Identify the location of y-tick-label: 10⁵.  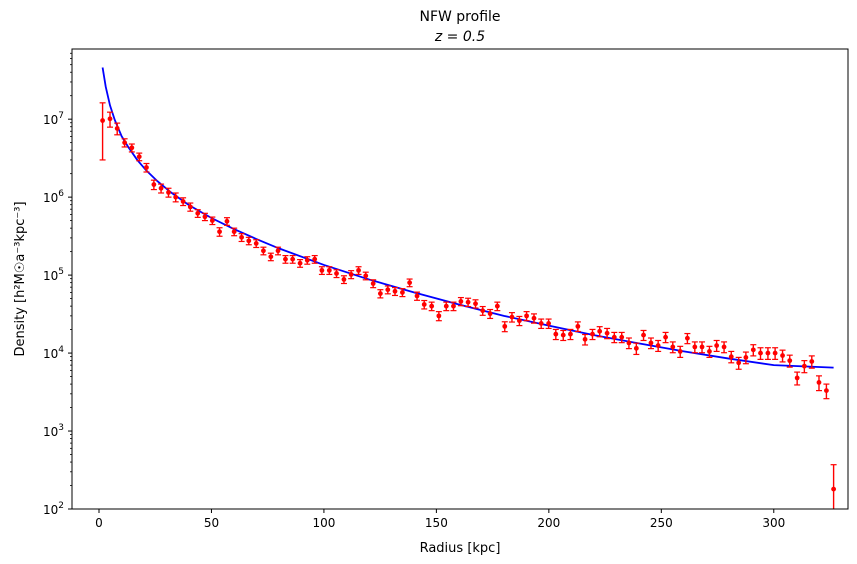
(53, 275).